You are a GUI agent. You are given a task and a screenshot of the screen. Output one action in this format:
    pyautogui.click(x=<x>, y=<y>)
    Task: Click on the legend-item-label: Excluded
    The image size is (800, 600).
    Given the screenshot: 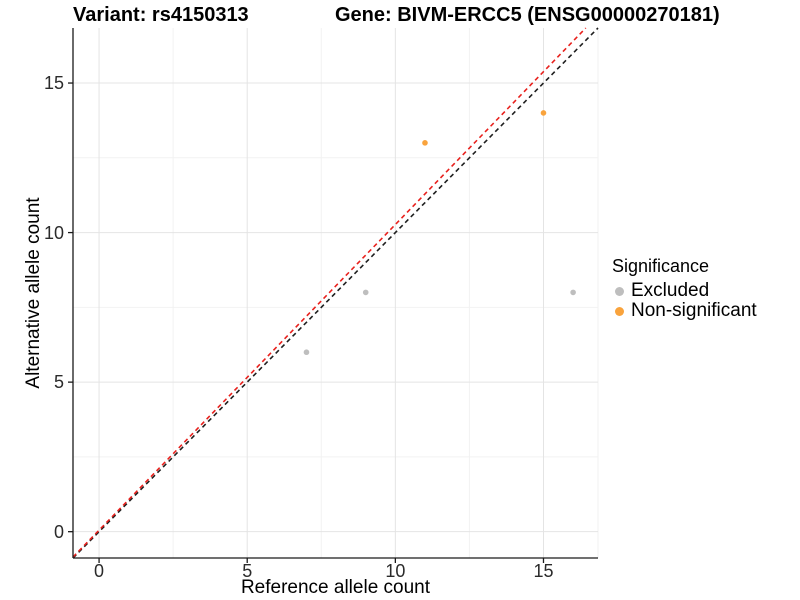 What is the action you would take?
    pyautogui.click(x=670, y=290)
    